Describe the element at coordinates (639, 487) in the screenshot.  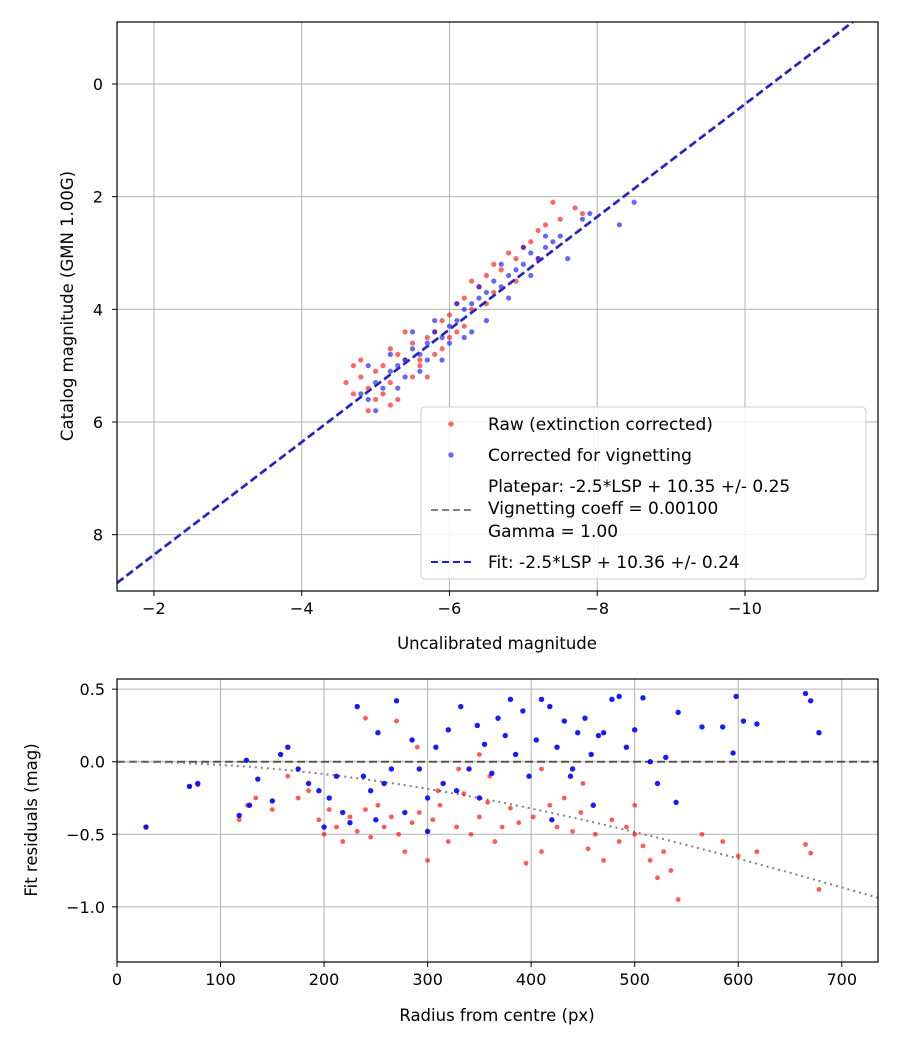
I see `legend-platepar-label-1: Platepar: -2.5*LSP + 10.35 +/- 0.25` at that location.